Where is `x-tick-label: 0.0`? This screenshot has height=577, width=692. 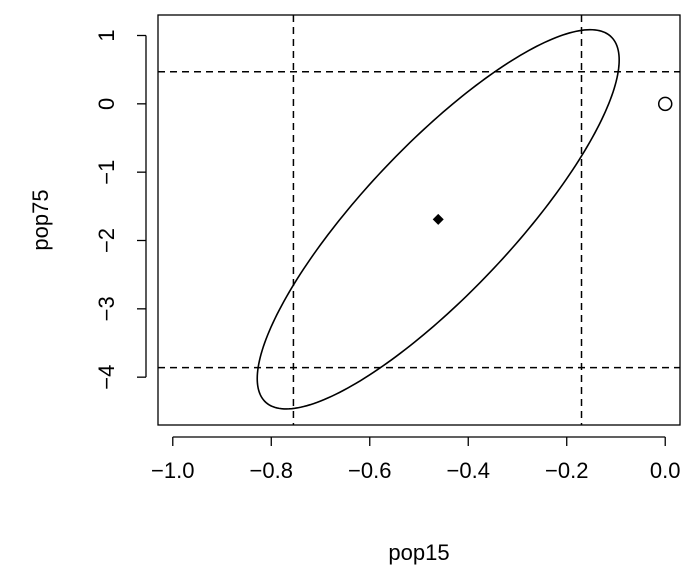 x-tick-label: 0.0 is located at coordinates (665, 470).